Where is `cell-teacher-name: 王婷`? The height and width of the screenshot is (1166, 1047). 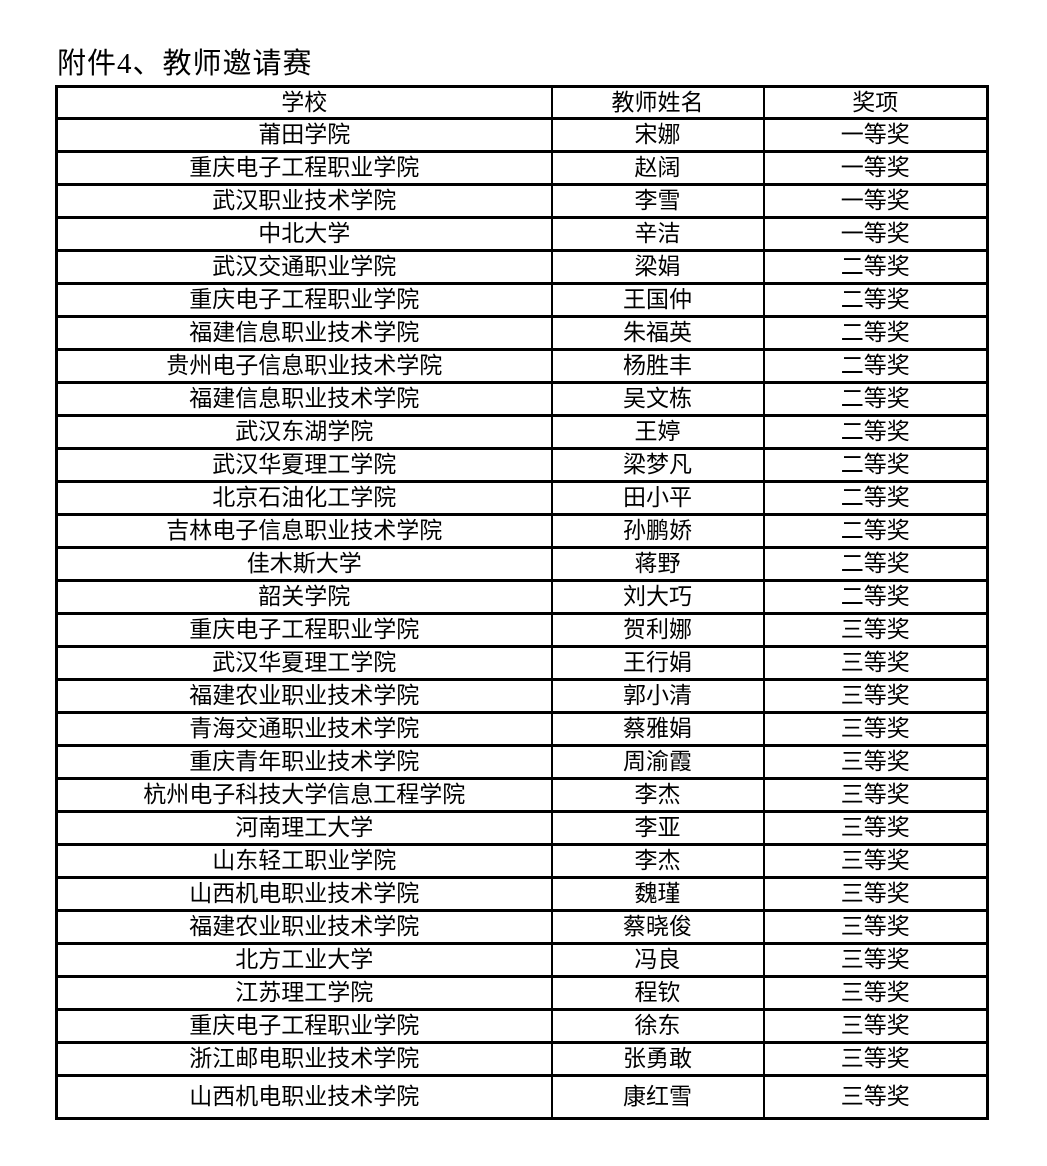 cell-teacher-name: 王婷 is located at coordinates (657, 432).